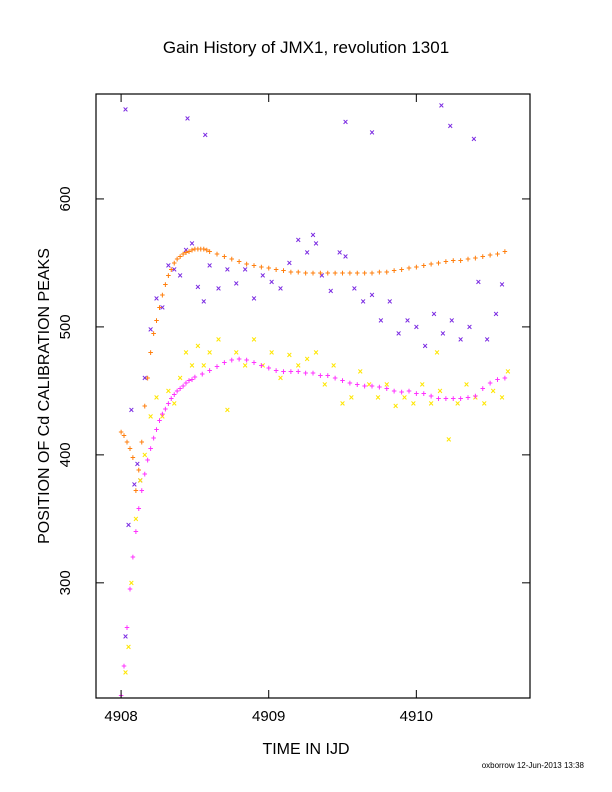 This screenshot has height=792, width=612. Describe the element at coordinates (306, 47) in the screenshot. I see `chart-title: Gain History of JMX1, revolution 1301` at that location.